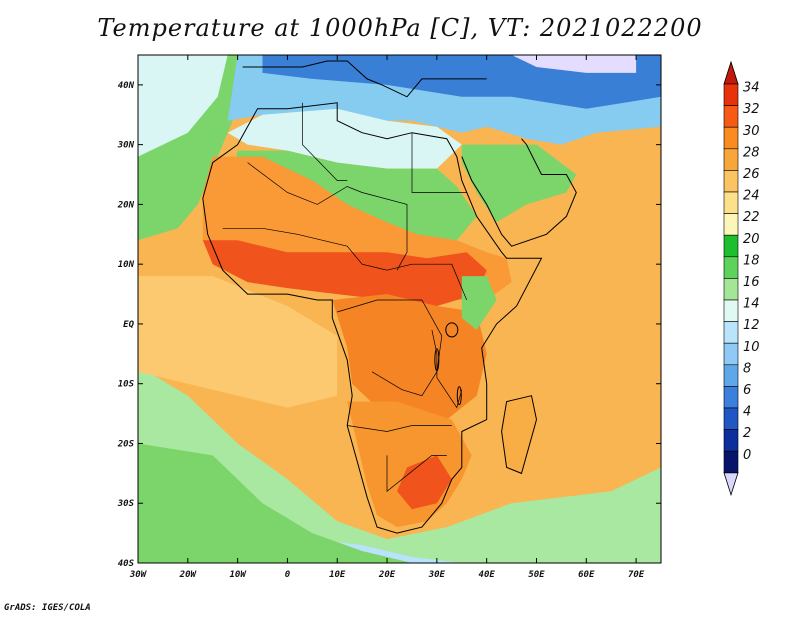 This screenshot has width=800, height=618. What do you see at coordinates (126, 265) in the screenshot?
I see `y-tick-label-3: 10N` at bounding box center [126, 265].